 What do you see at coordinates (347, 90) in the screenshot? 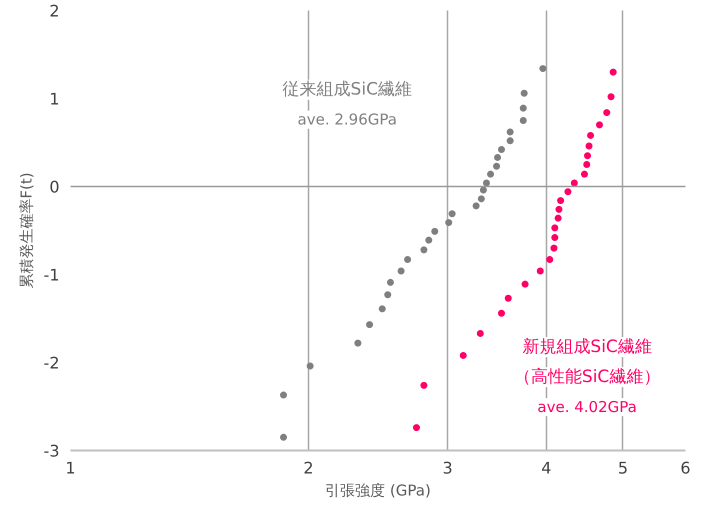
I see `text: 従来組成SiC繊維` at bounding box center [347, 90].